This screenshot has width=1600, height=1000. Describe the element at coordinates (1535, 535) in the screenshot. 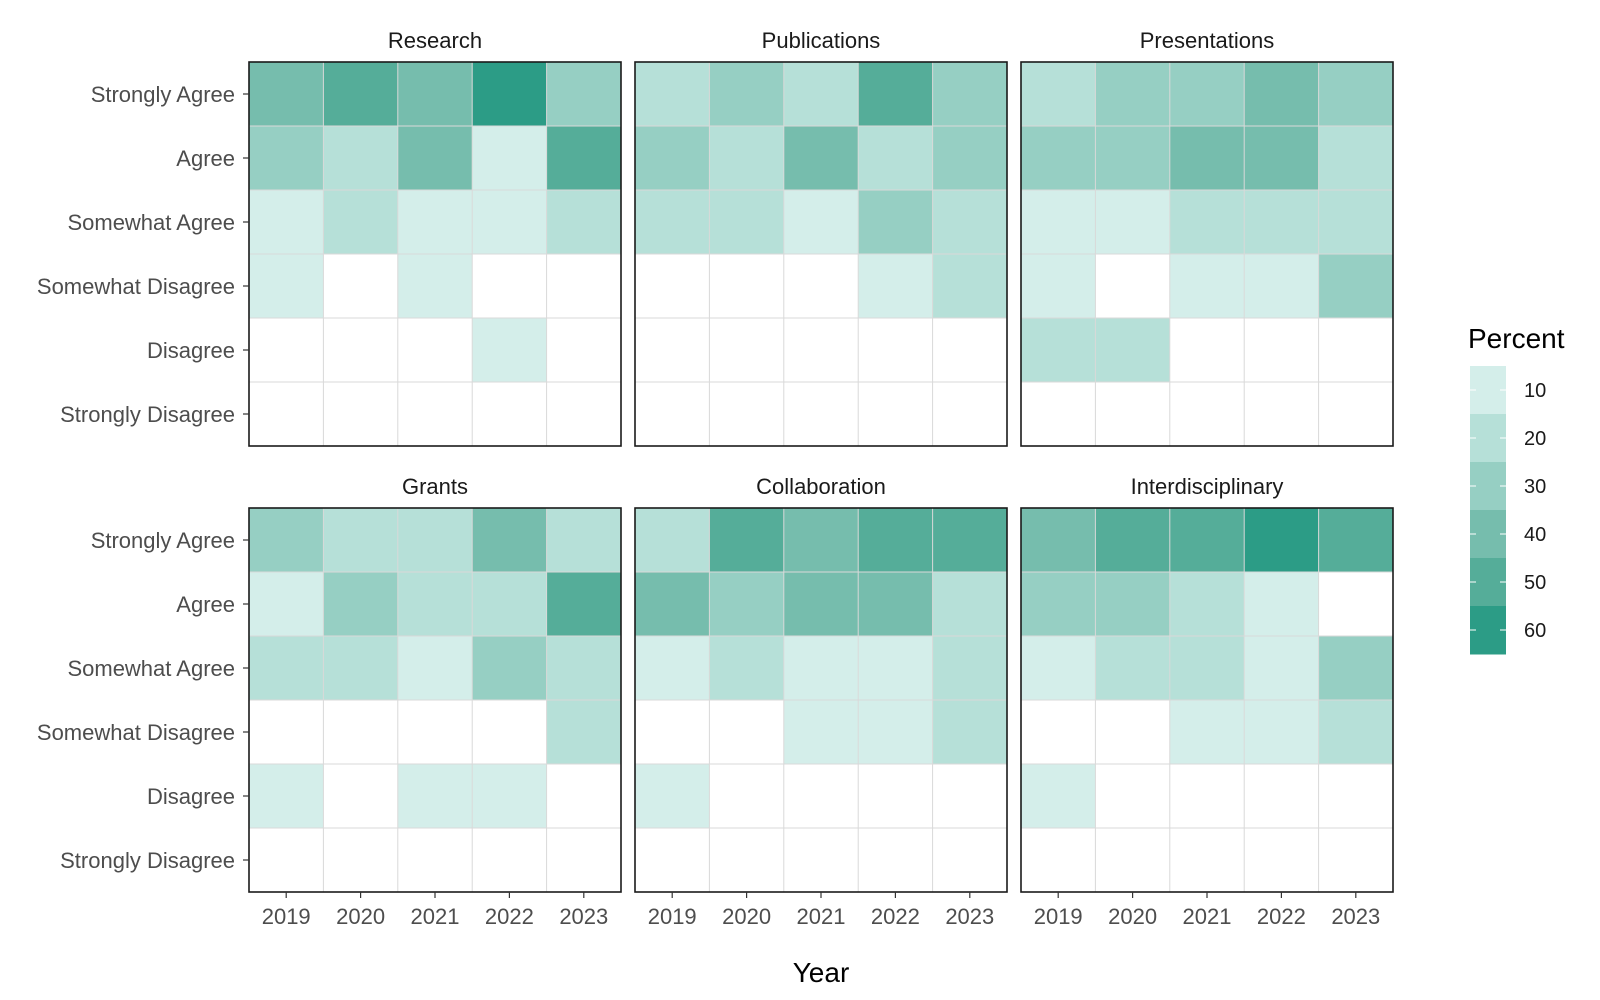

I see `legend-label: 40` at that location.